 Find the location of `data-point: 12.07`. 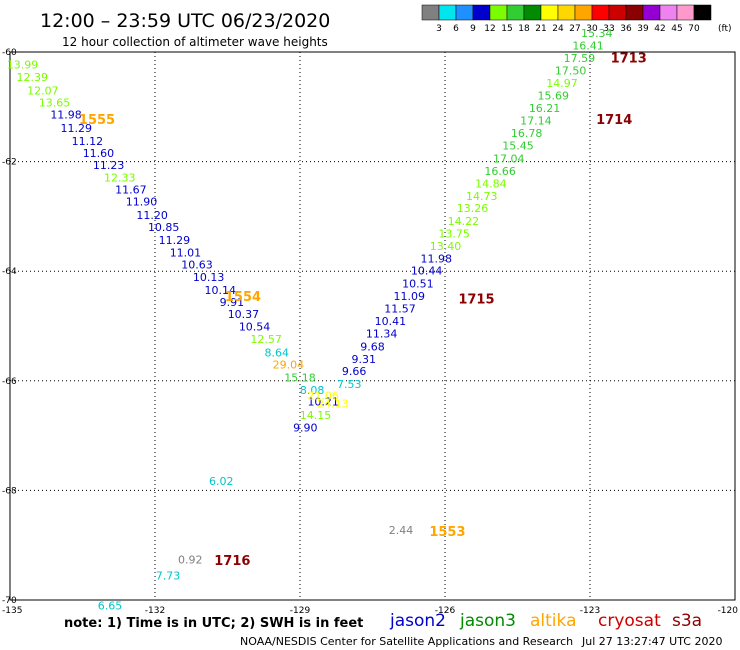

data-point: 12.07 is located at coordinates (43, 90).